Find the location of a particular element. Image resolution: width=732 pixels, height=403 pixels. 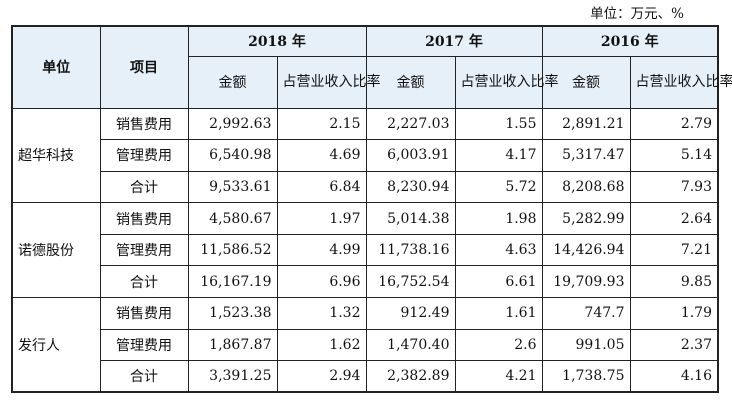

amount-cell: 16,167.19 is located at coordinates (232, 282).